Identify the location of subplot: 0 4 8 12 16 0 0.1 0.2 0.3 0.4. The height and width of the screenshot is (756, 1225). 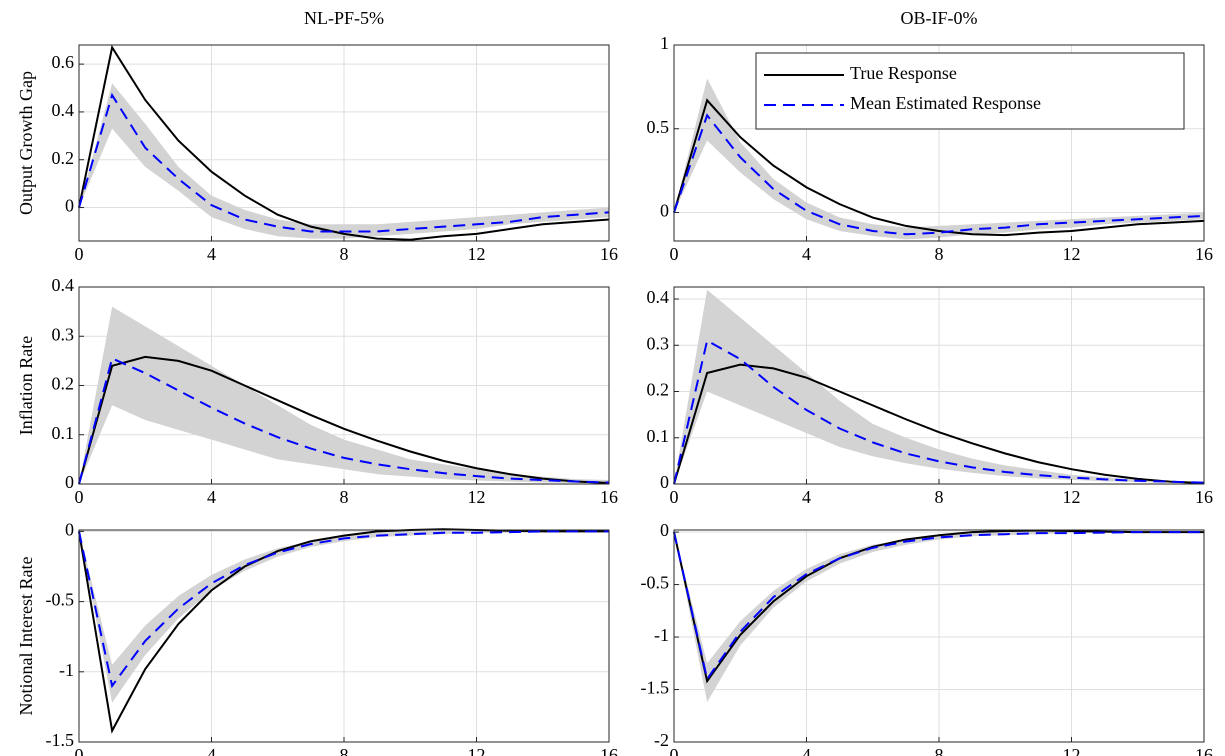
(930, 396).